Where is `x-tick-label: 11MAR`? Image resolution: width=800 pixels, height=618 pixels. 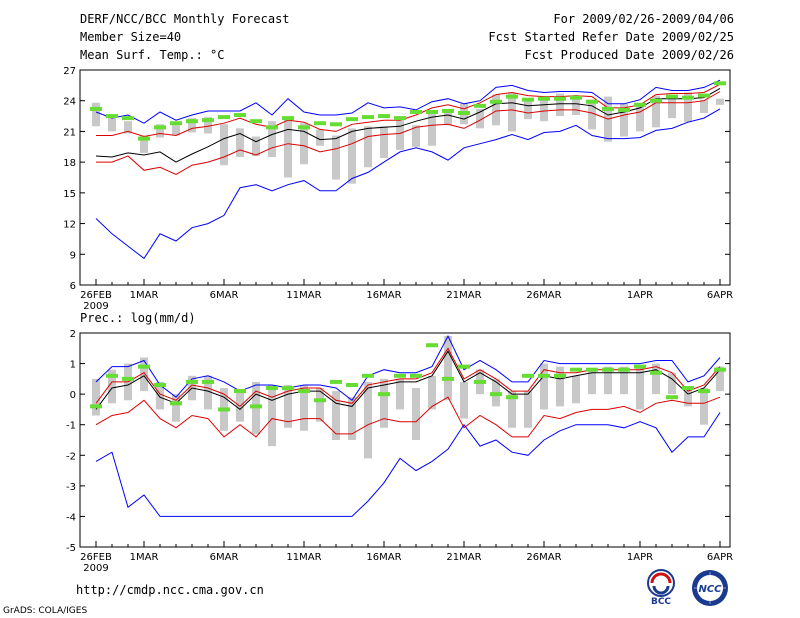
x-tick-label: 11MAR is located at coordinates (303, 295).